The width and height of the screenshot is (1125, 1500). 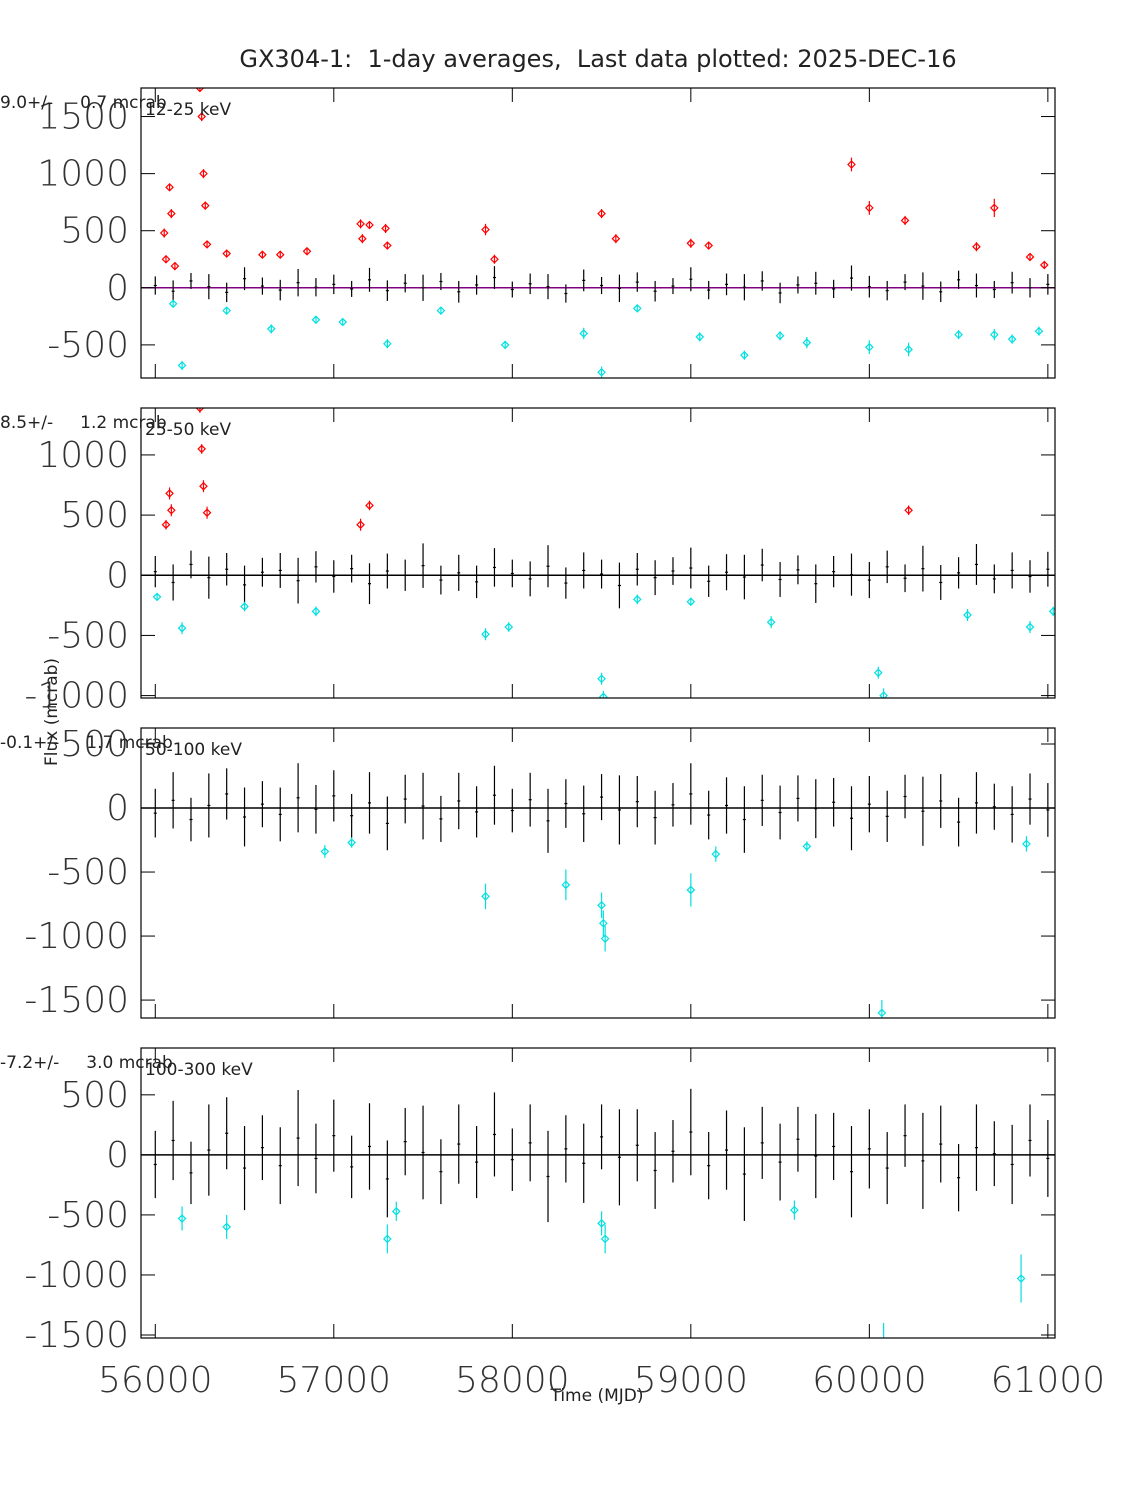 What do you see at coordinates (188, 430) in the screenshot?
I see `band-label: 25-50 keV` at bounding box center [188, 430].